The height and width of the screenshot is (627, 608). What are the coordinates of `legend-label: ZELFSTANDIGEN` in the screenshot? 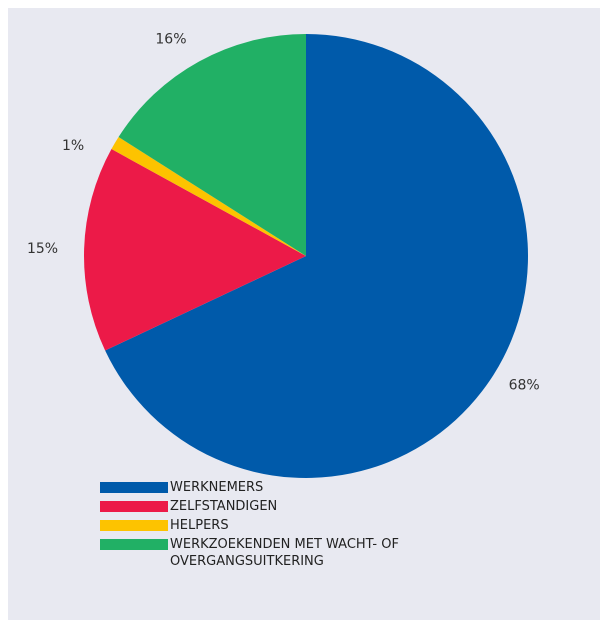 It's located at (224, 506).